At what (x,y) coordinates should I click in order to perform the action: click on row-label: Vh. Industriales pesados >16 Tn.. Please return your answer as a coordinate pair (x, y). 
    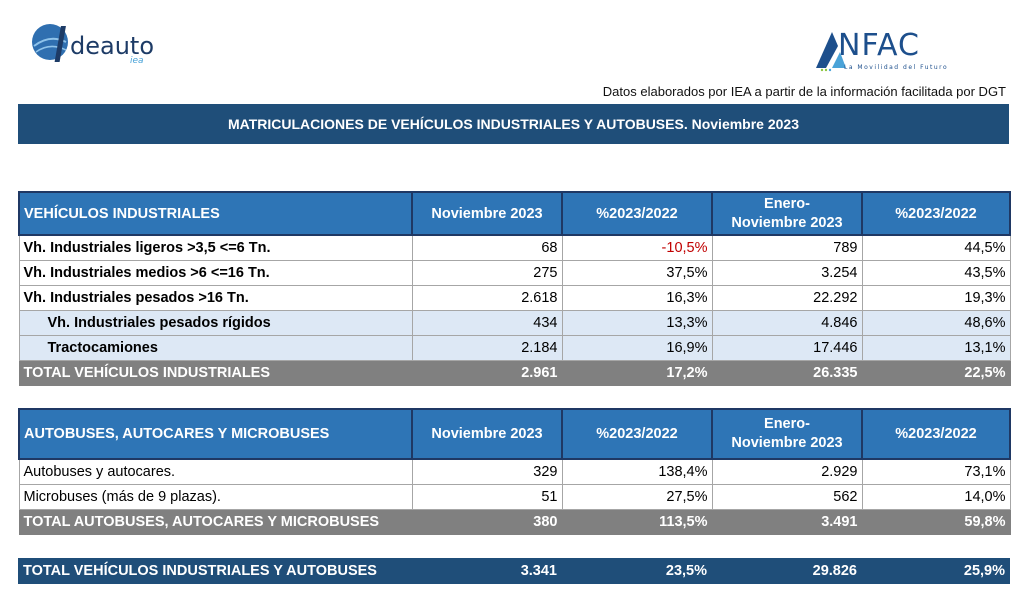
    Looking at the image, I should click on (215, 297).